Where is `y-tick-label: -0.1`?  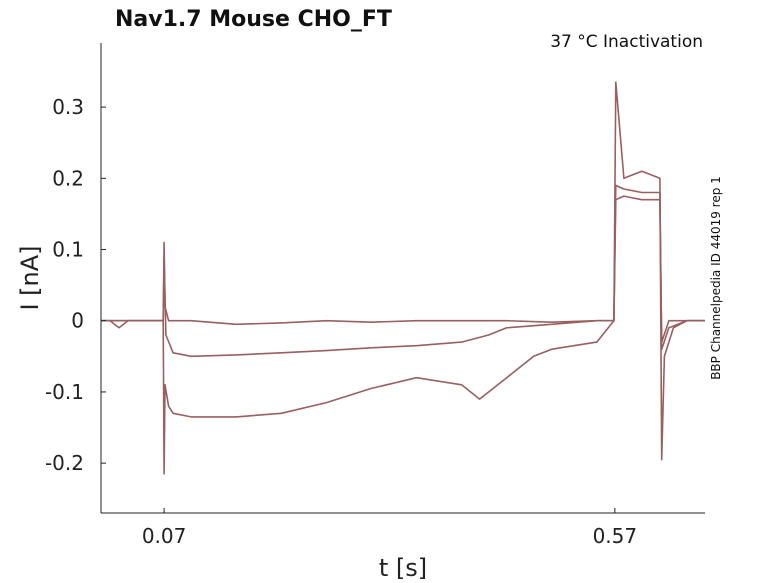 y-tick-label: -0.1 is located at coordinates (64, 392).